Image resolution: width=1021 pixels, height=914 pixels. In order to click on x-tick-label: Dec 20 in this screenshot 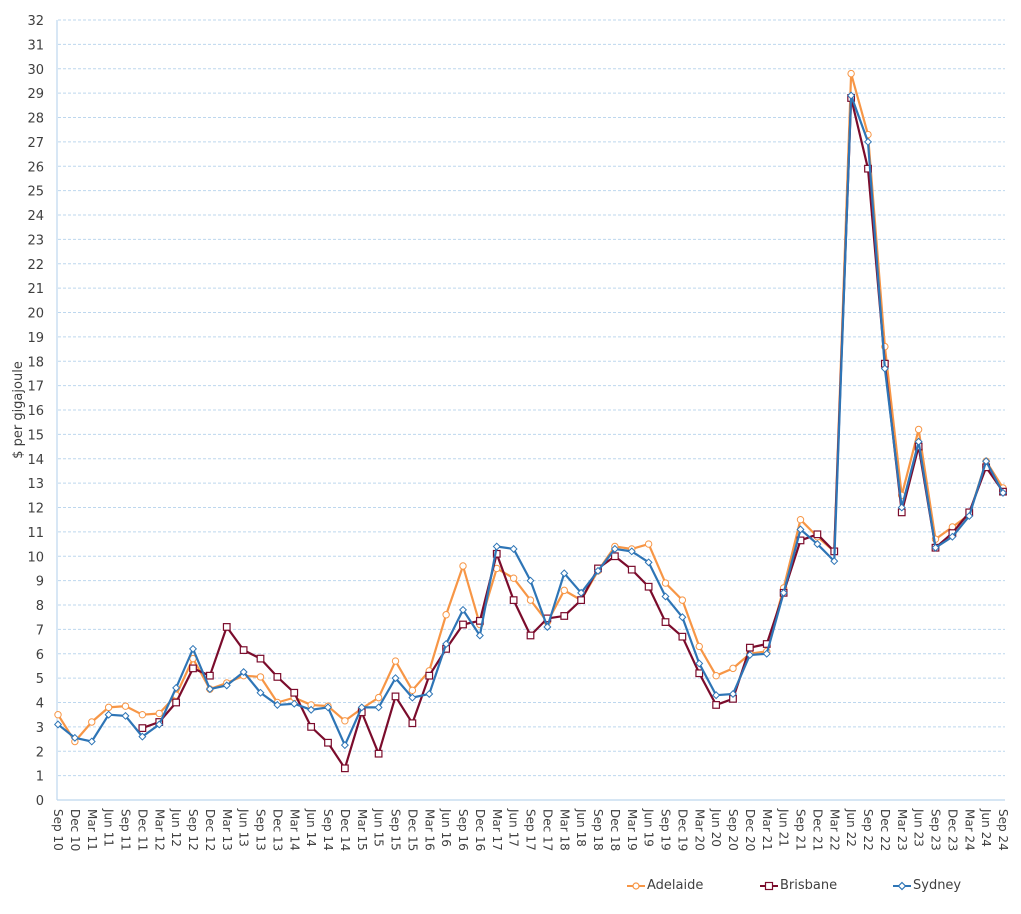, I will do `click(750, 830)`.